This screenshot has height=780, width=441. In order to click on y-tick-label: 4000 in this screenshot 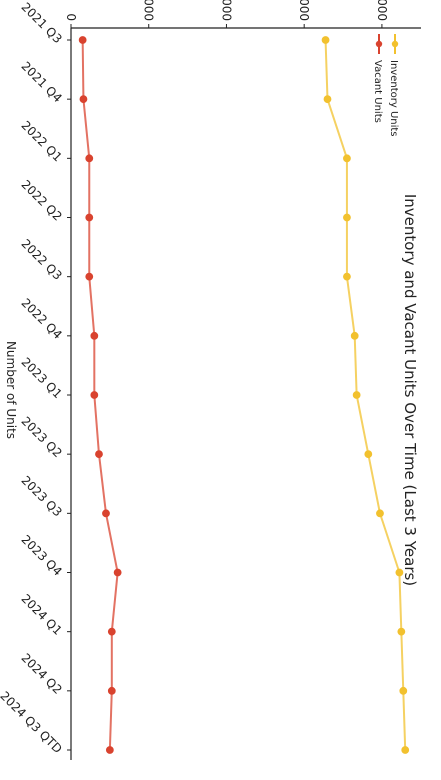, I will do `click(226, 10)`.